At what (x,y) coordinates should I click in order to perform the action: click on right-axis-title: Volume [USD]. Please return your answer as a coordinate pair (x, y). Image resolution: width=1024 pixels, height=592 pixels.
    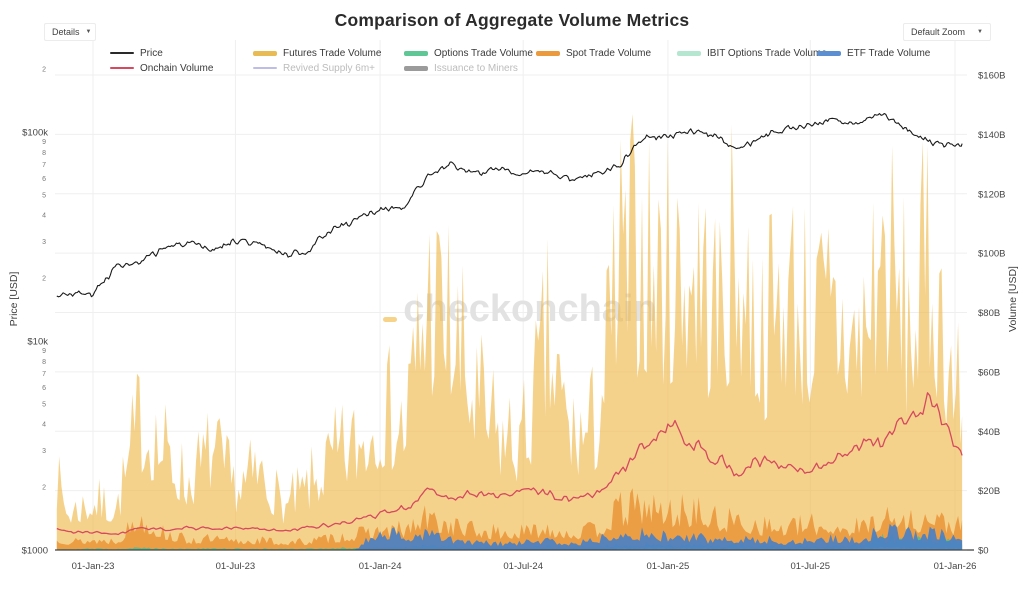
    Looking at the image, I should click on (1013, 299).